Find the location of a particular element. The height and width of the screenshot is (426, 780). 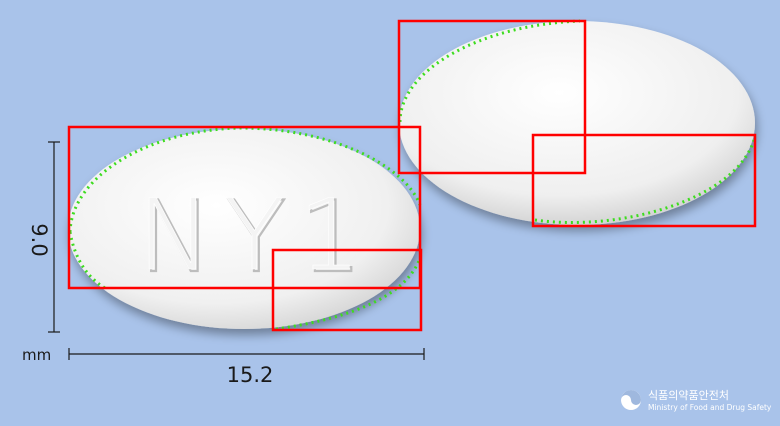

width-label: 15.2 is located at coordinates (250, 375).